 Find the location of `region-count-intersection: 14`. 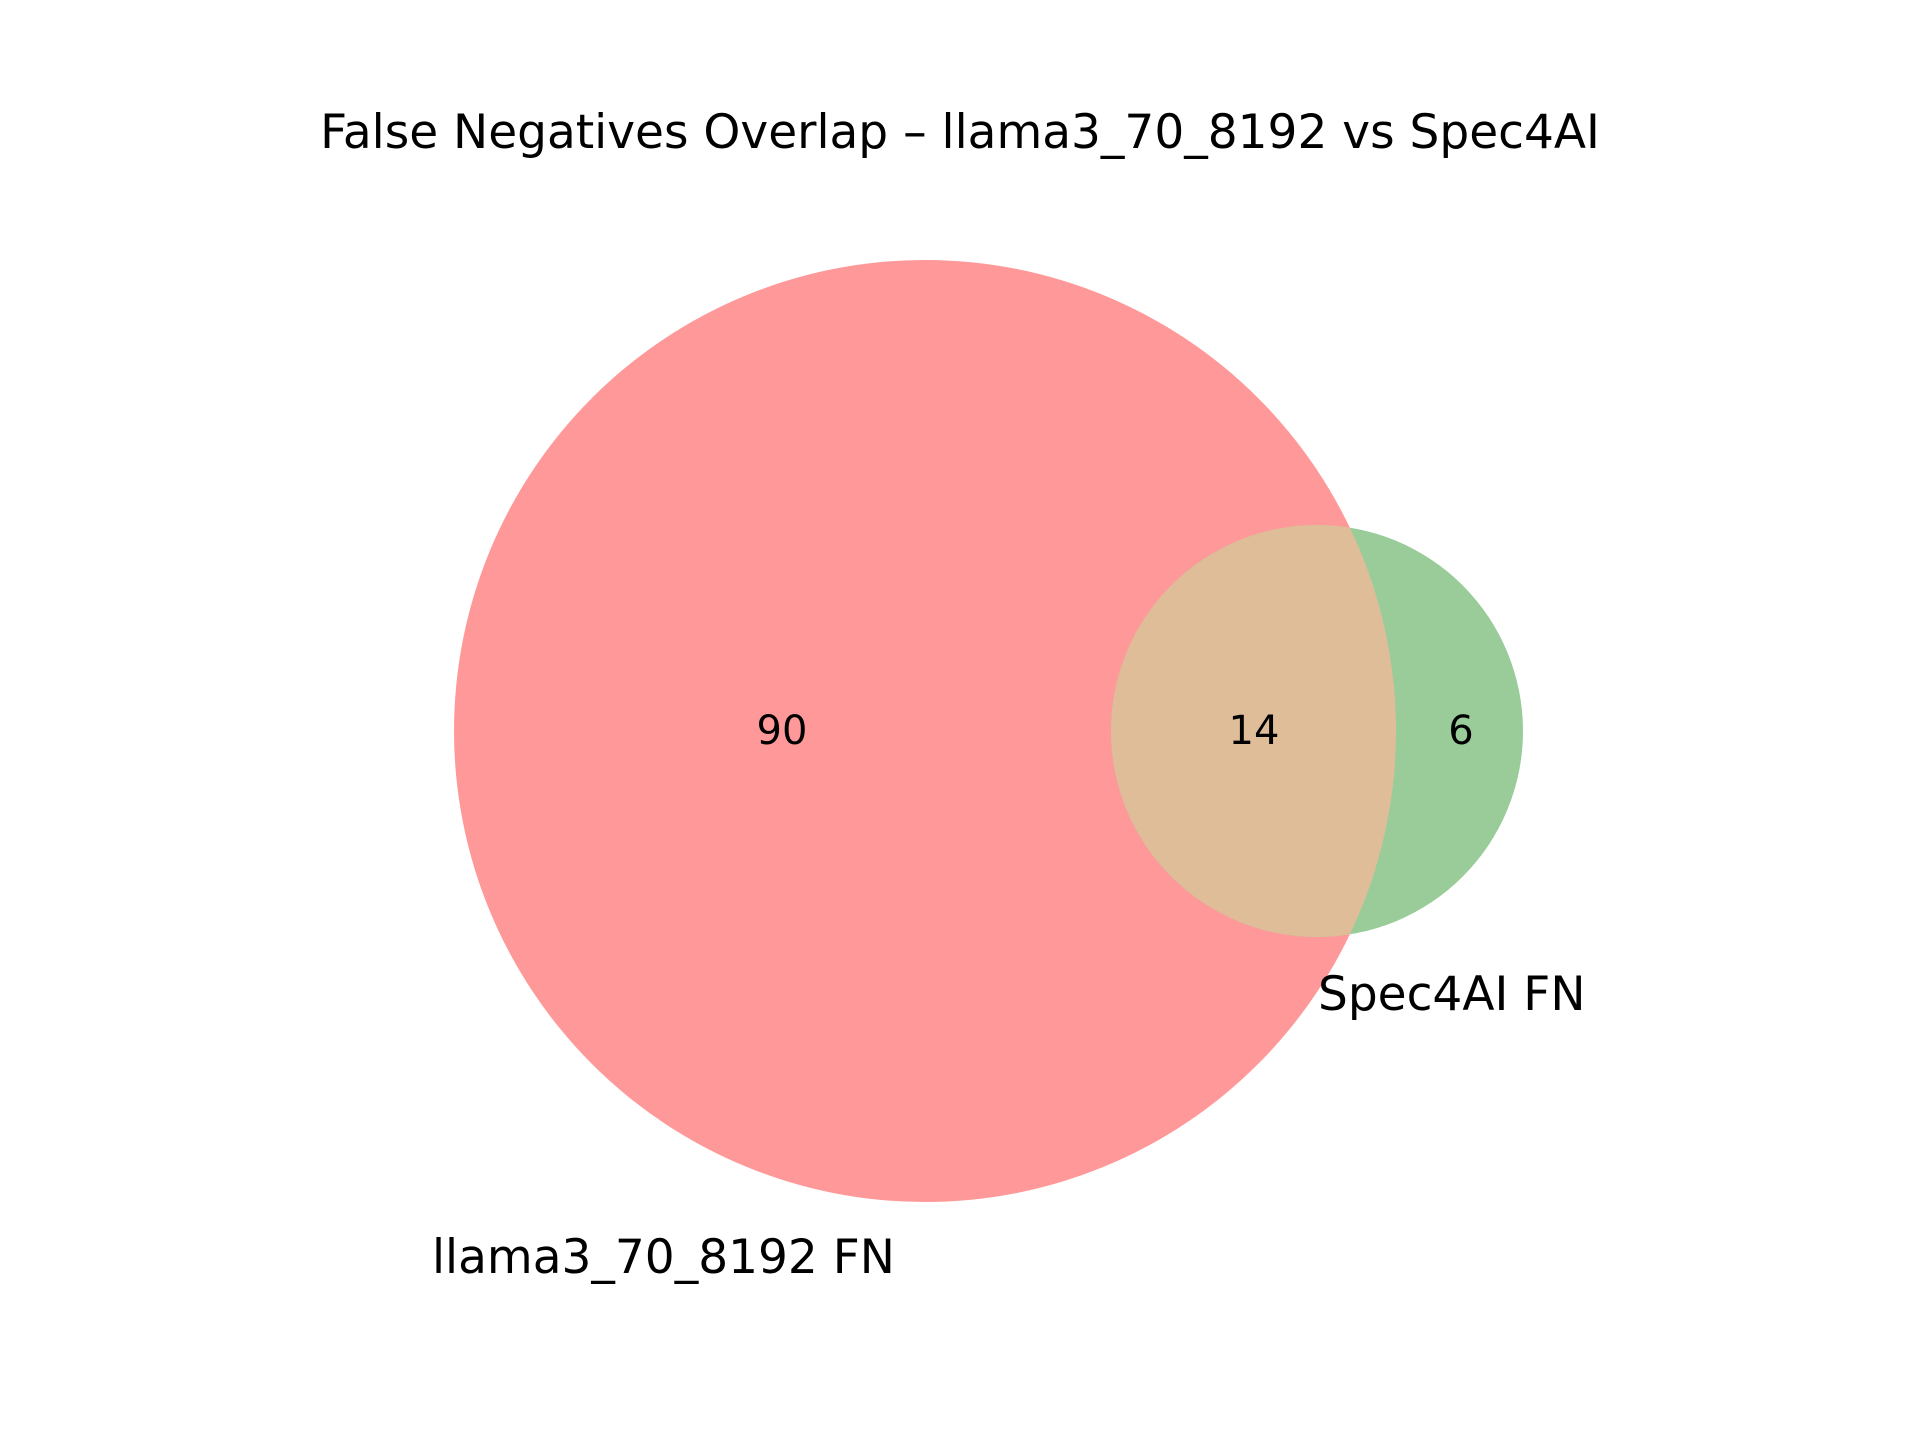

region-count-intersection: 14 is located at coordinates (1254, 731).